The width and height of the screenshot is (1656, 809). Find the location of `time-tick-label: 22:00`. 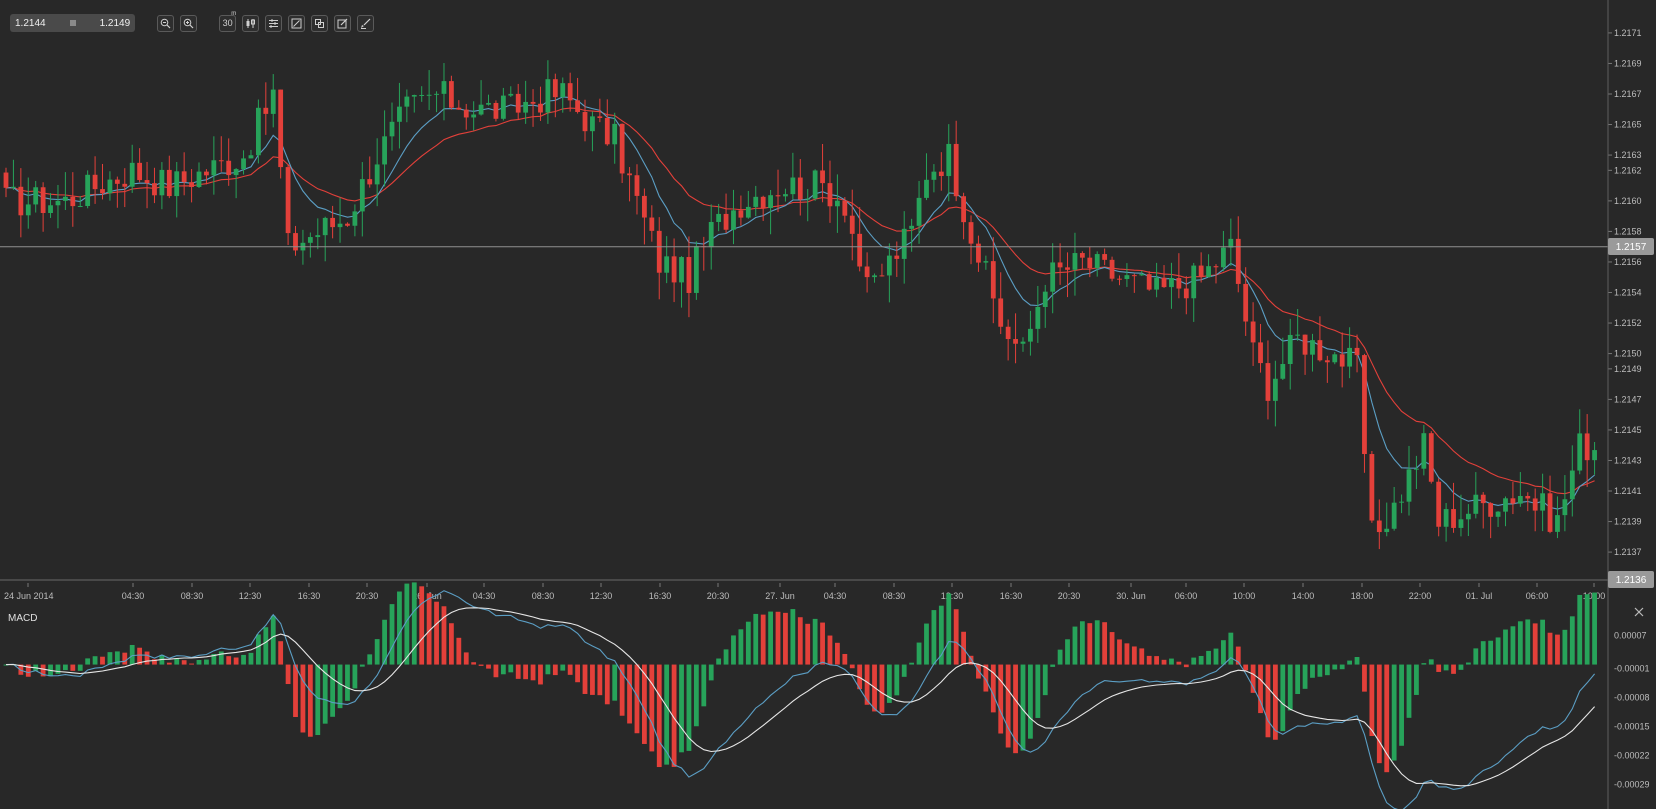

time-tick-label: 22:00 is located at coordinates (1420, 596).